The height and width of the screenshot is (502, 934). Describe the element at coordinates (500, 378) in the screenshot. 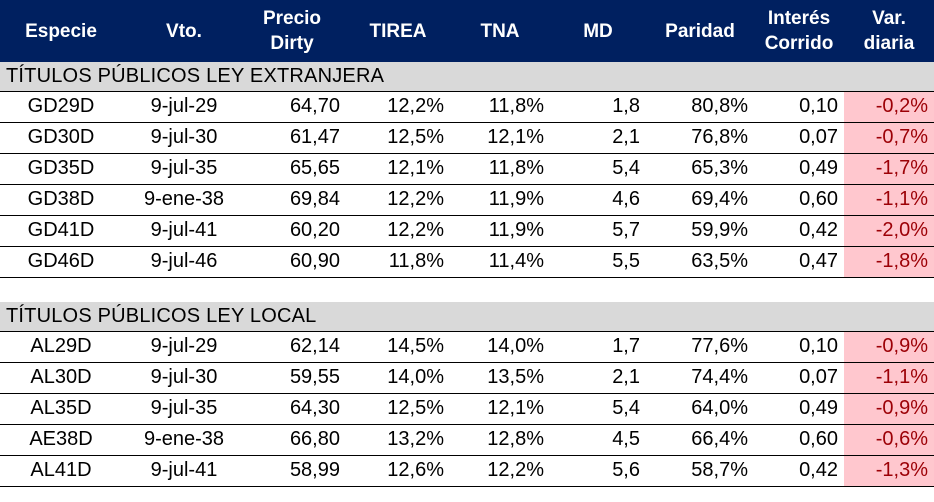

I see `cell-tna: 13,5%` at that location.